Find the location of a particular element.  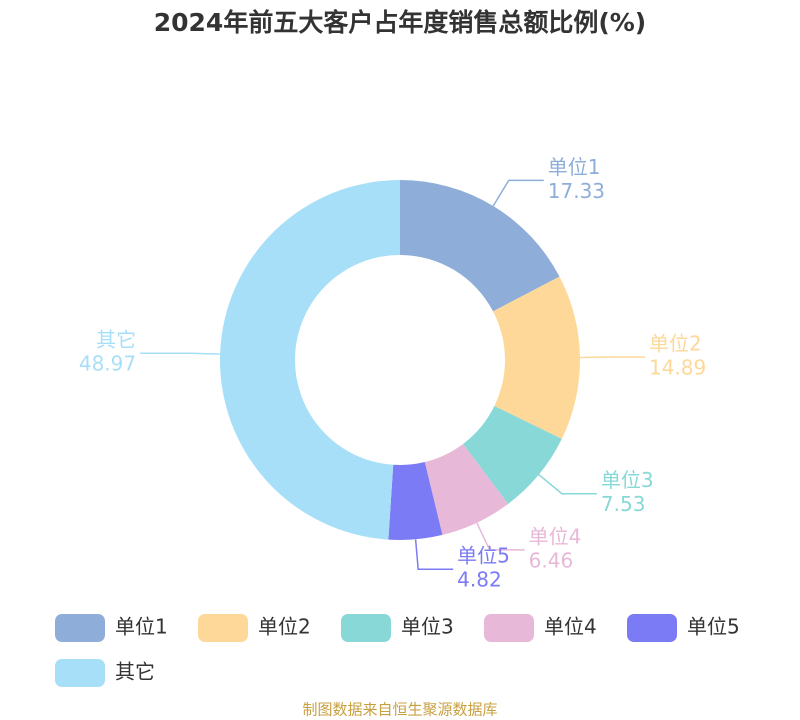

slice-value: 6.46 is located at coordinates (551, 560).